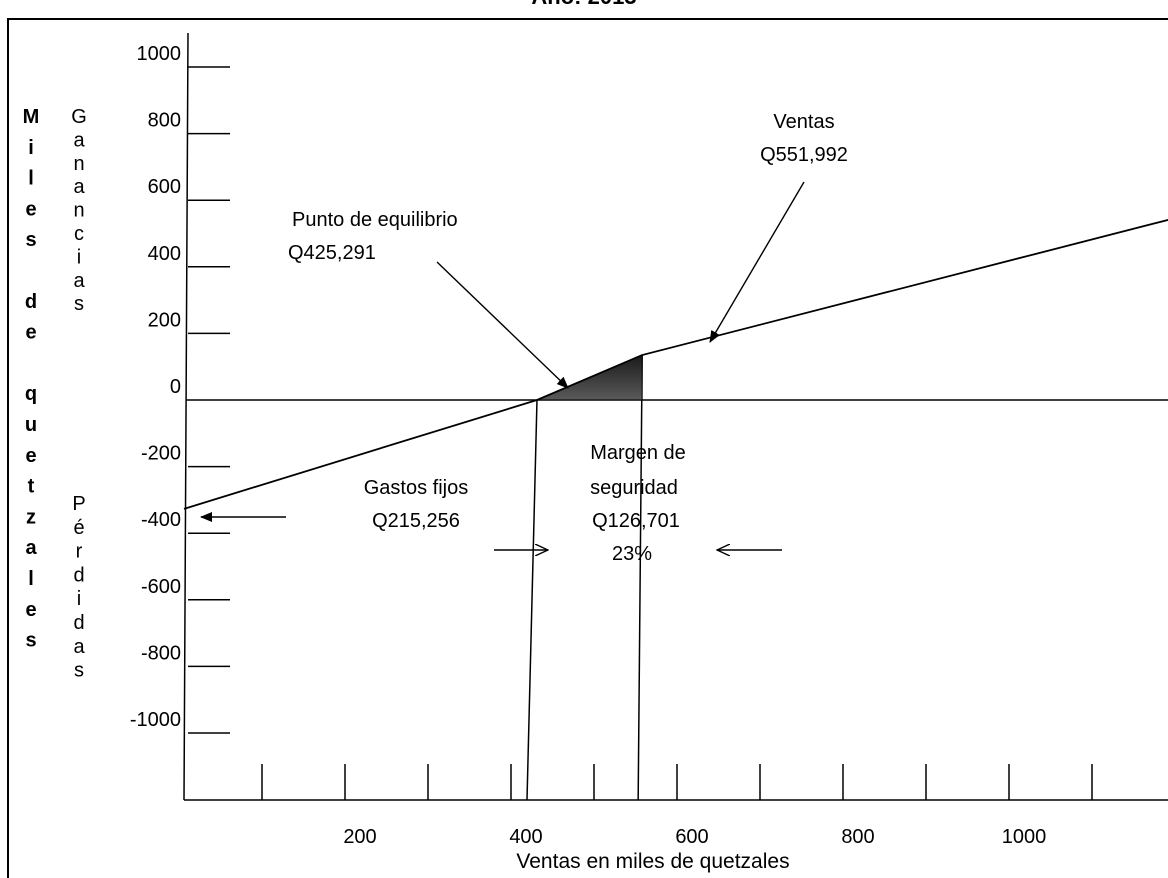  I want to click on fixed-costs-value: Q215,256, so click(416, 521).